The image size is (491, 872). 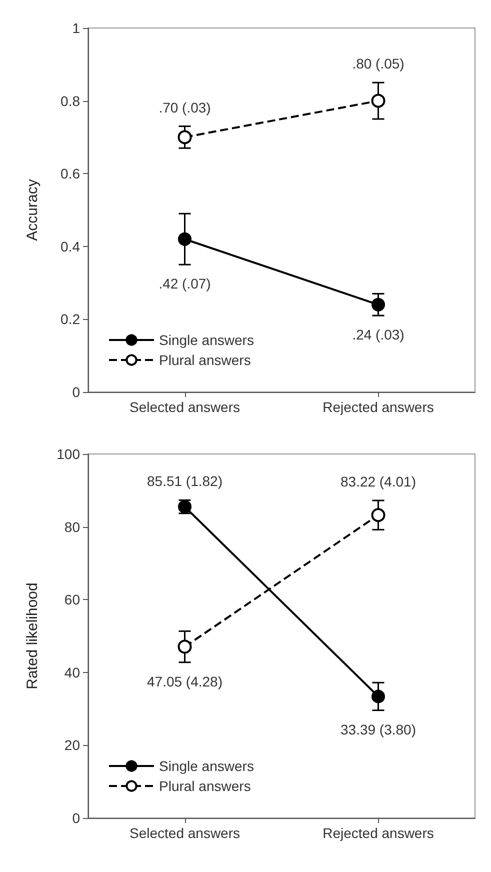 What do you see at coordinates (72, 526) in the screenshot?
I see `y-tick-label: 80` at bounding box center [72, 526].